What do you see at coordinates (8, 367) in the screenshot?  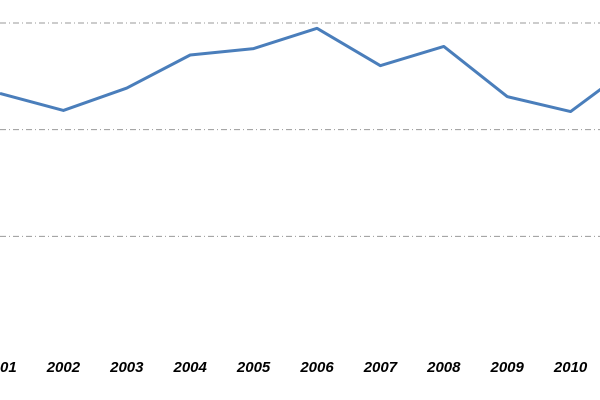 I see `x-tick-label: 2001` at bounding box center [8, 367].